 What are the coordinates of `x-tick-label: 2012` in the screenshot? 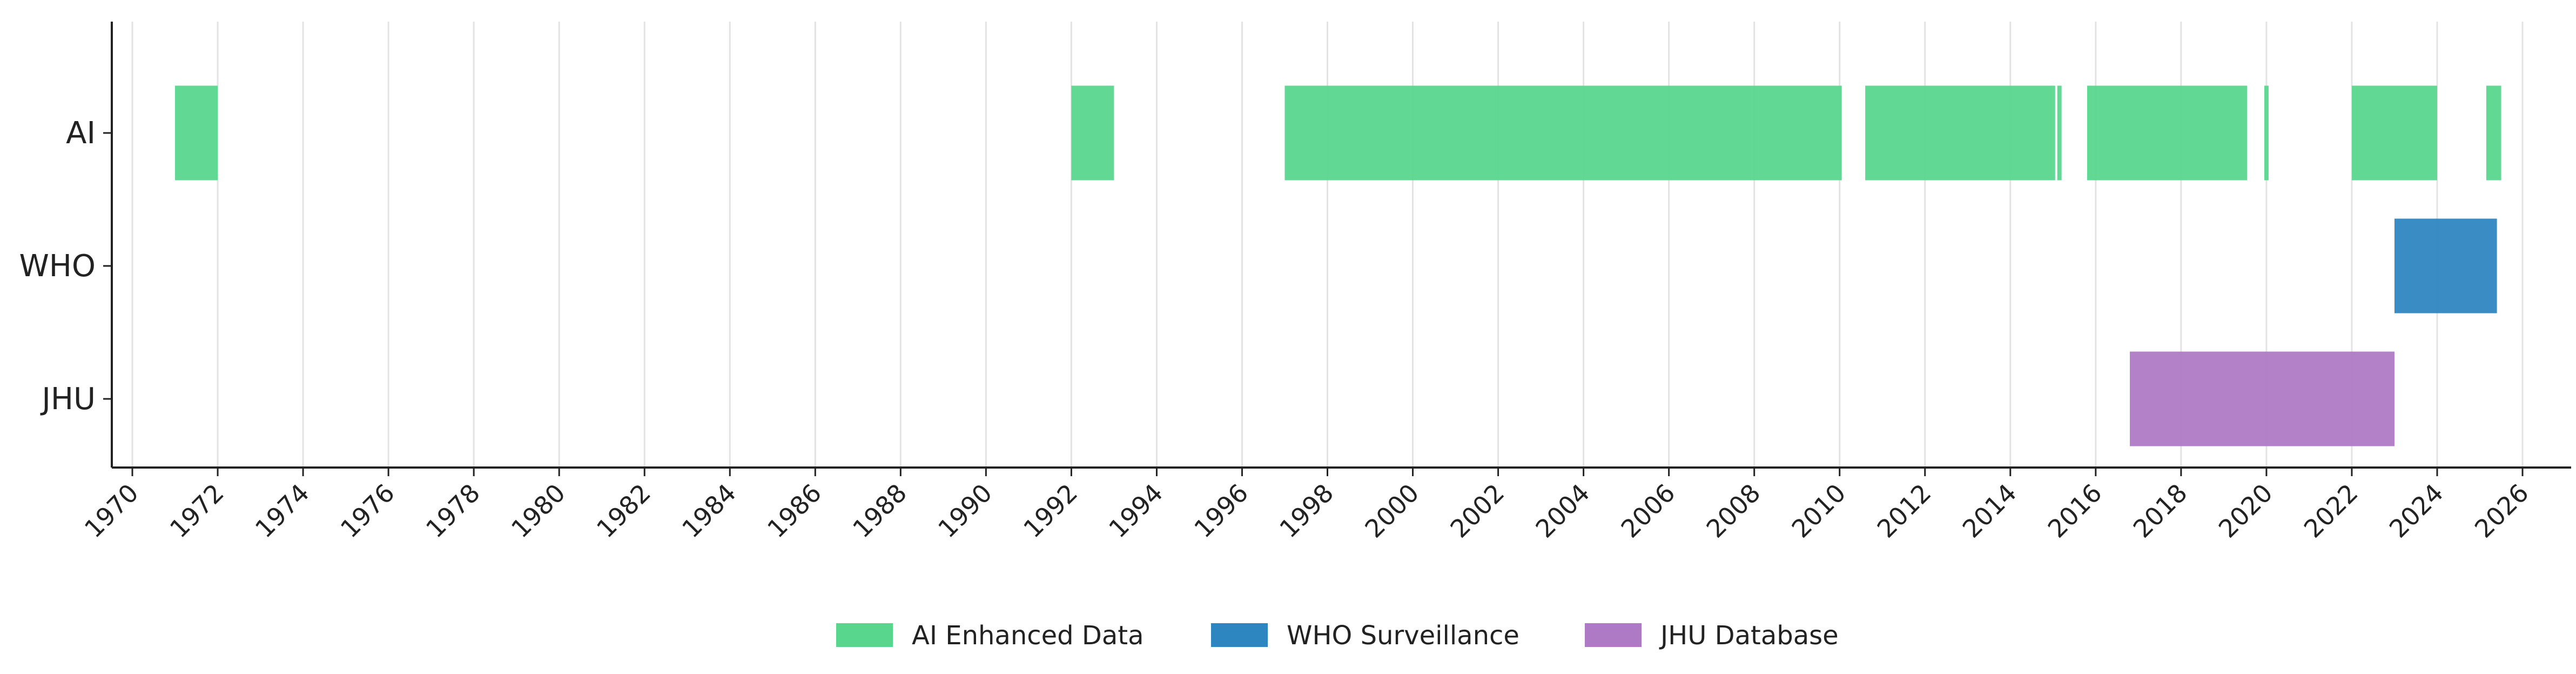 It's located at (1904, 511).